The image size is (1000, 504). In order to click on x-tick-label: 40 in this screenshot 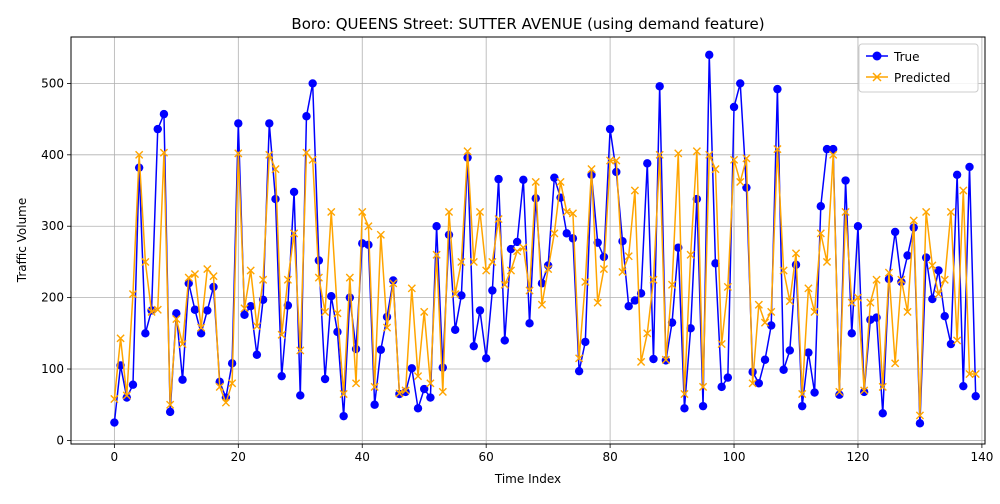, I will do `click(362, 457)`.